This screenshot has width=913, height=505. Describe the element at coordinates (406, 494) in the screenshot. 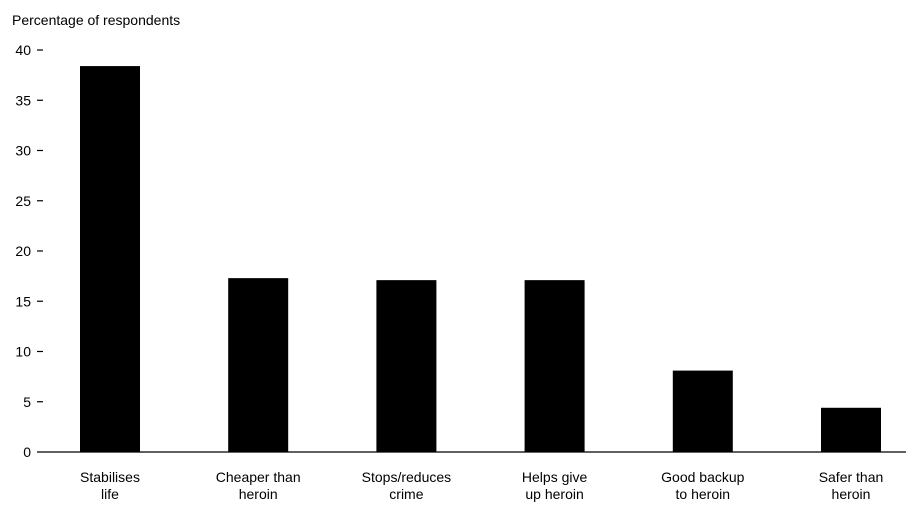

I see `x-tick-label: crime` at that location.